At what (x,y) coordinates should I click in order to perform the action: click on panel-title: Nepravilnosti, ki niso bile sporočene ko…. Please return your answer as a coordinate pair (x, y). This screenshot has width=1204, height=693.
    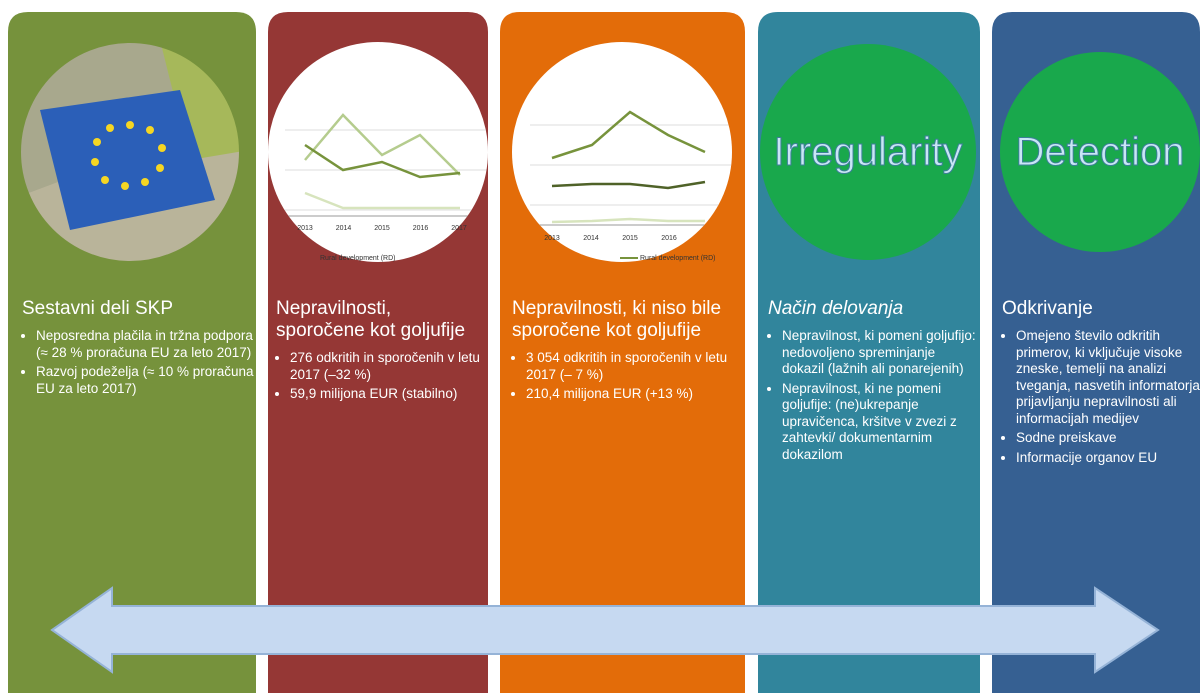
    Looking at the image, I should click on (617, 319).